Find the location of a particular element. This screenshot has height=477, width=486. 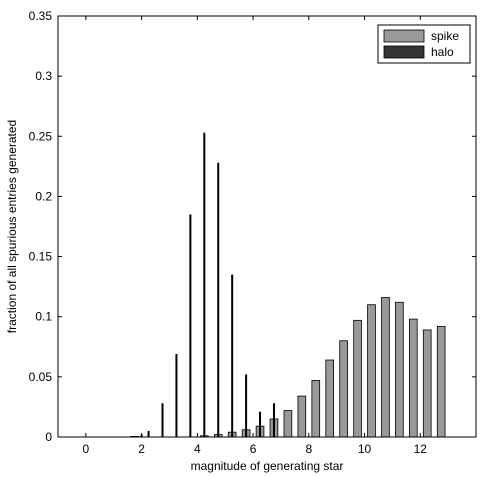

x-tick-label-3: 6 is located at coordinates (253, 449).